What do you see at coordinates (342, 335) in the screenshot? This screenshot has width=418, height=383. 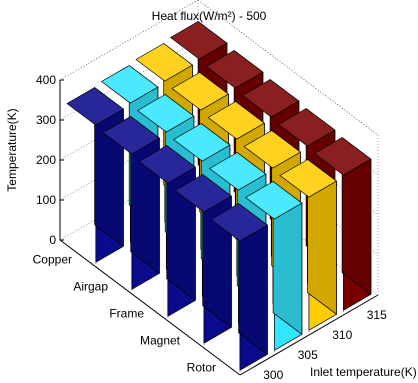 I see `x-tick-label: 310` at bounding box center [342, 335].